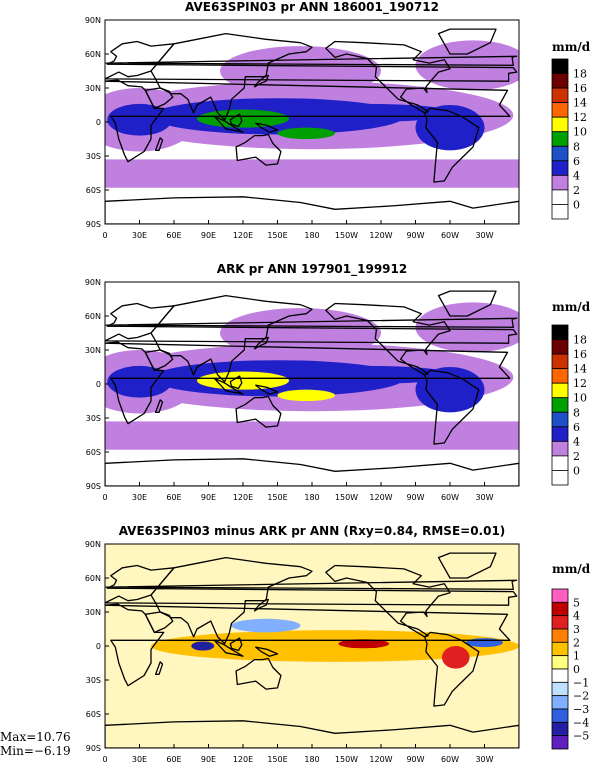  What do you see at coordinates (104, 759) in the screenshot?
I see `lon-tick-label: 0` at bounding box center [104, 759].